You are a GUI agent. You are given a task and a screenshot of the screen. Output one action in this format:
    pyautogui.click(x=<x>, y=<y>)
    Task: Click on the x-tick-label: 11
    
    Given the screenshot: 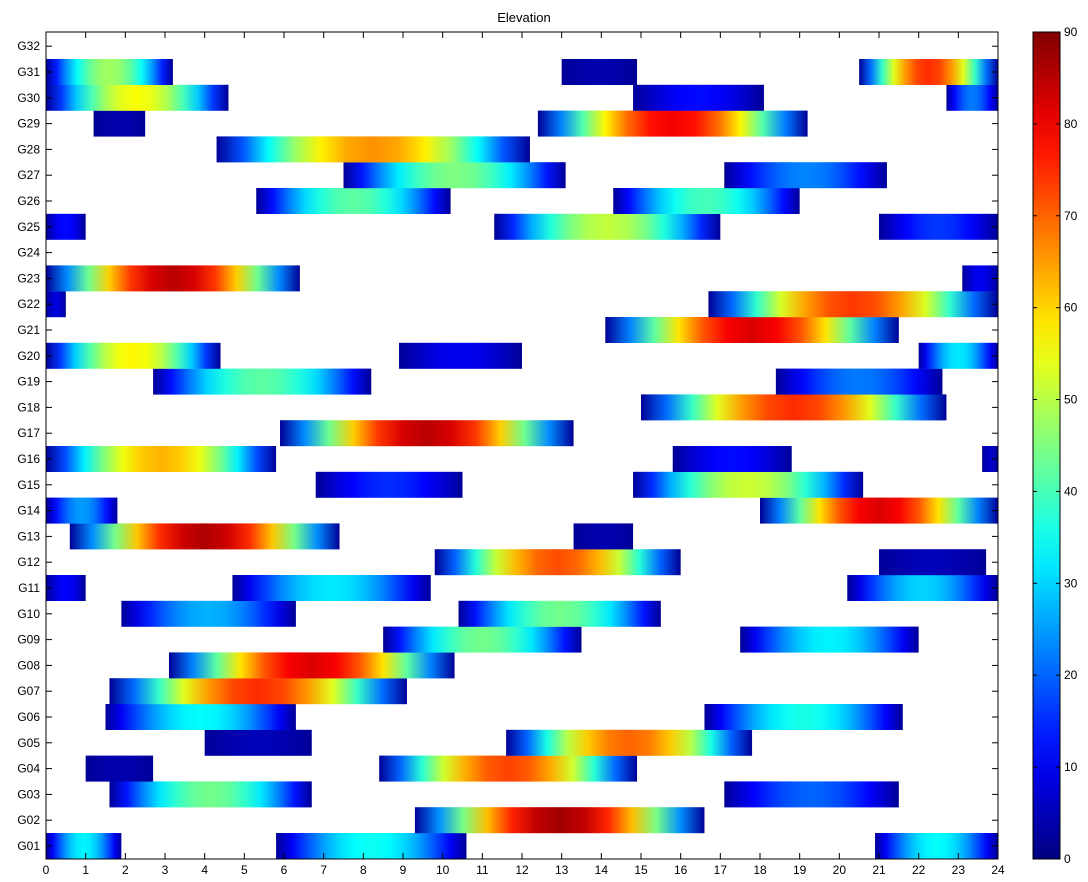 What is the action you would take?
    pyautogui.click(x=482, y=870)
    